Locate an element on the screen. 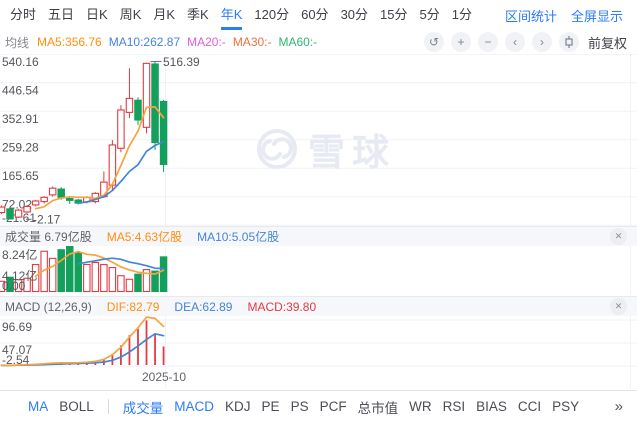  period-tab: 60分 is located at coordinates (315, 14).